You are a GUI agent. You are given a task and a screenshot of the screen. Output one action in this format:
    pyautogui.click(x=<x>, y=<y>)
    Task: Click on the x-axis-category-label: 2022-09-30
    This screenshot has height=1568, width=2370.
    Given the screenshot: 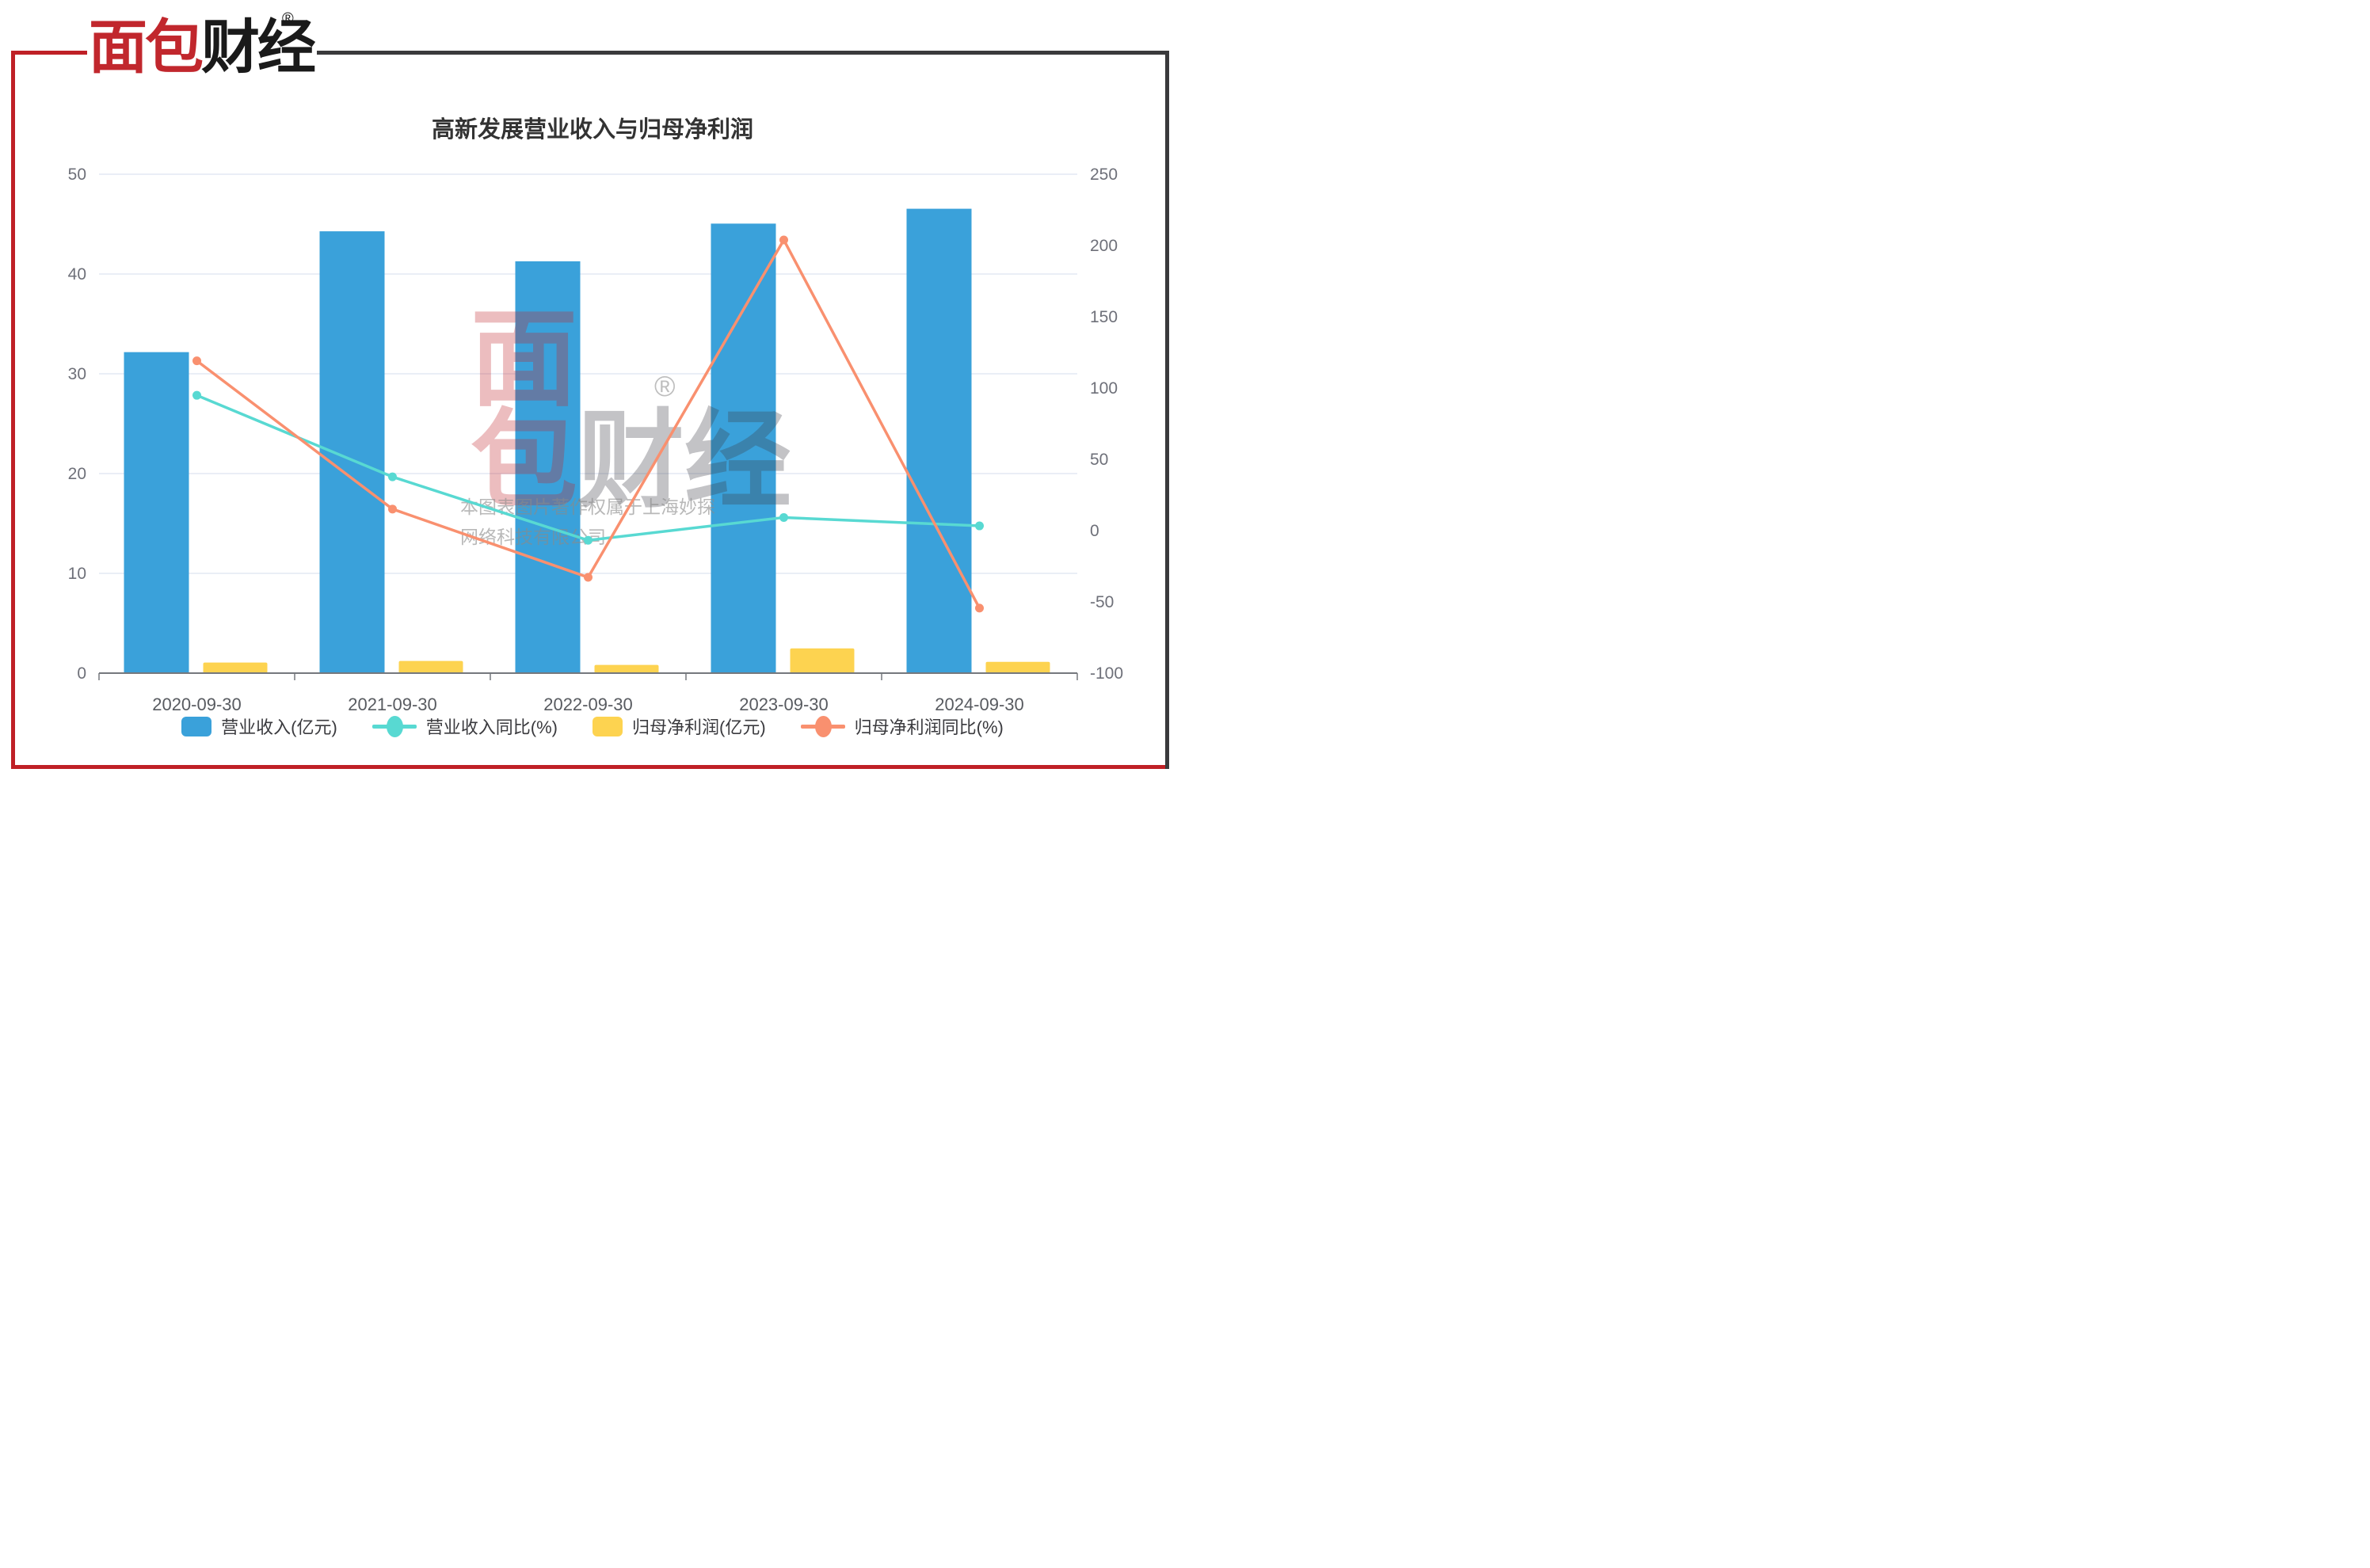 What is the action you would take?
    pyautogui.click(x=588, y=704)
    